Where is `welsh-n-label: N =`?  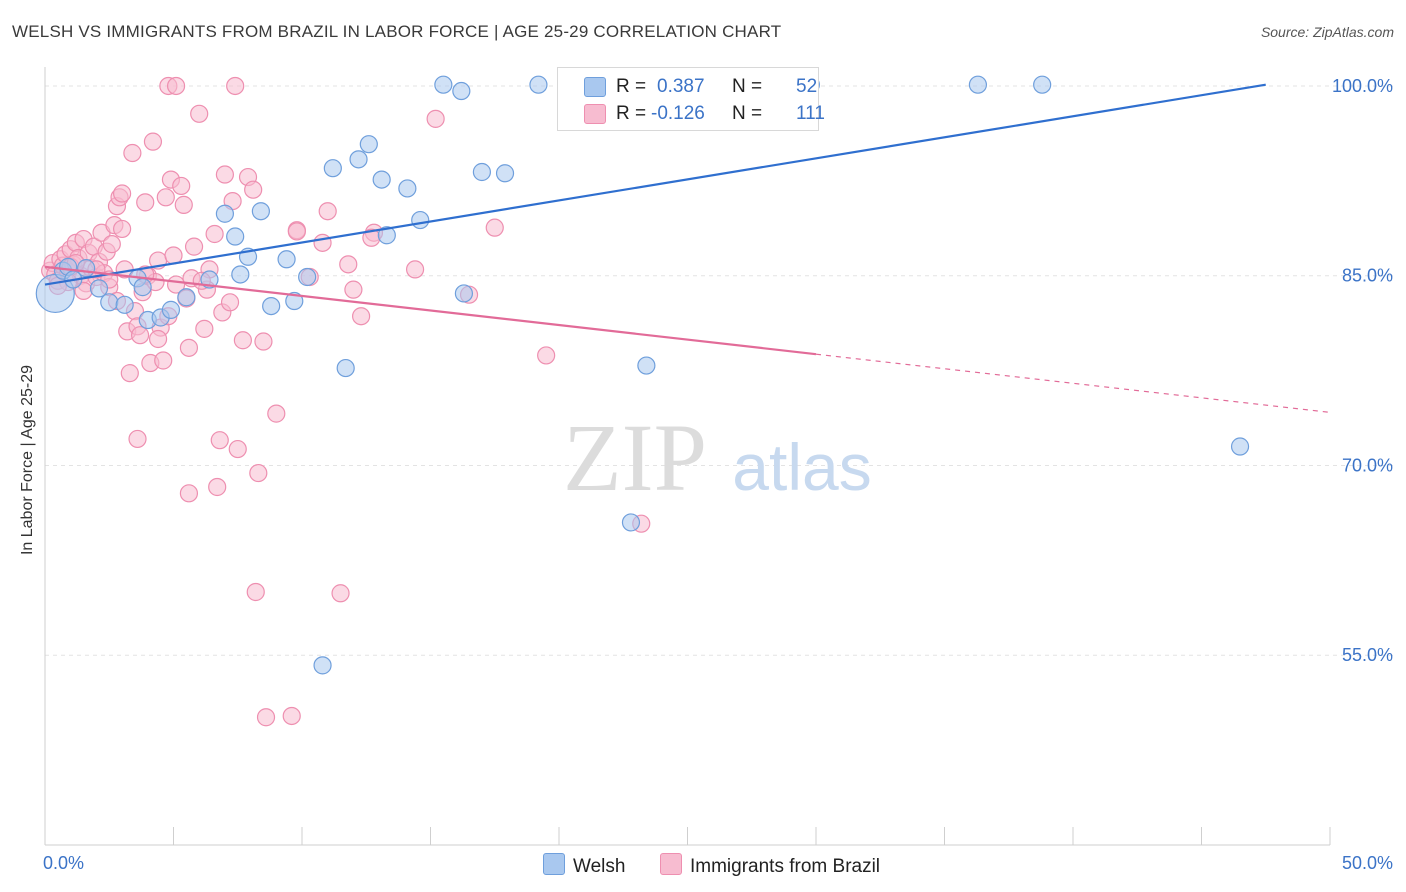
welsh-n-label: N = is located at coordinates (747, 86).